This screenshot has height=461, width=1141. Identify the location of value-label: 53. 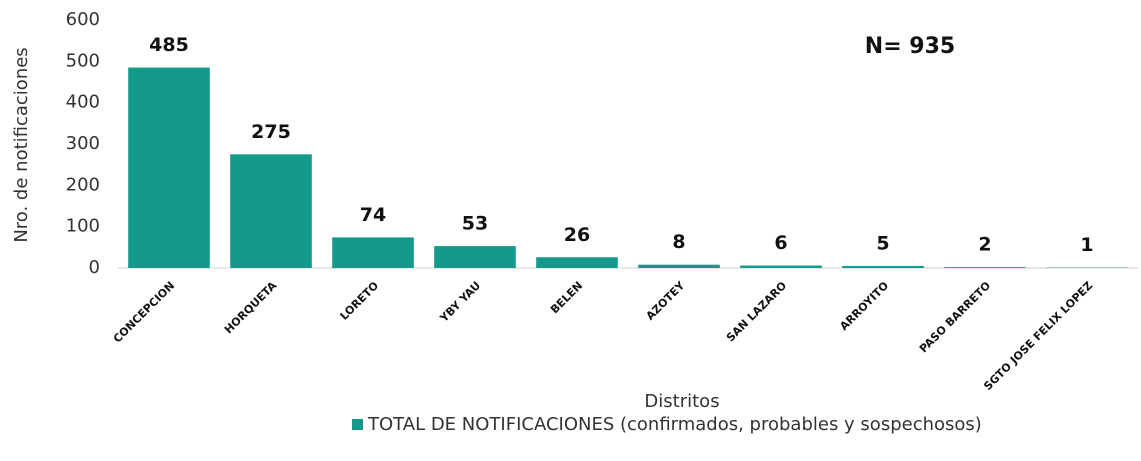
(475, 224).